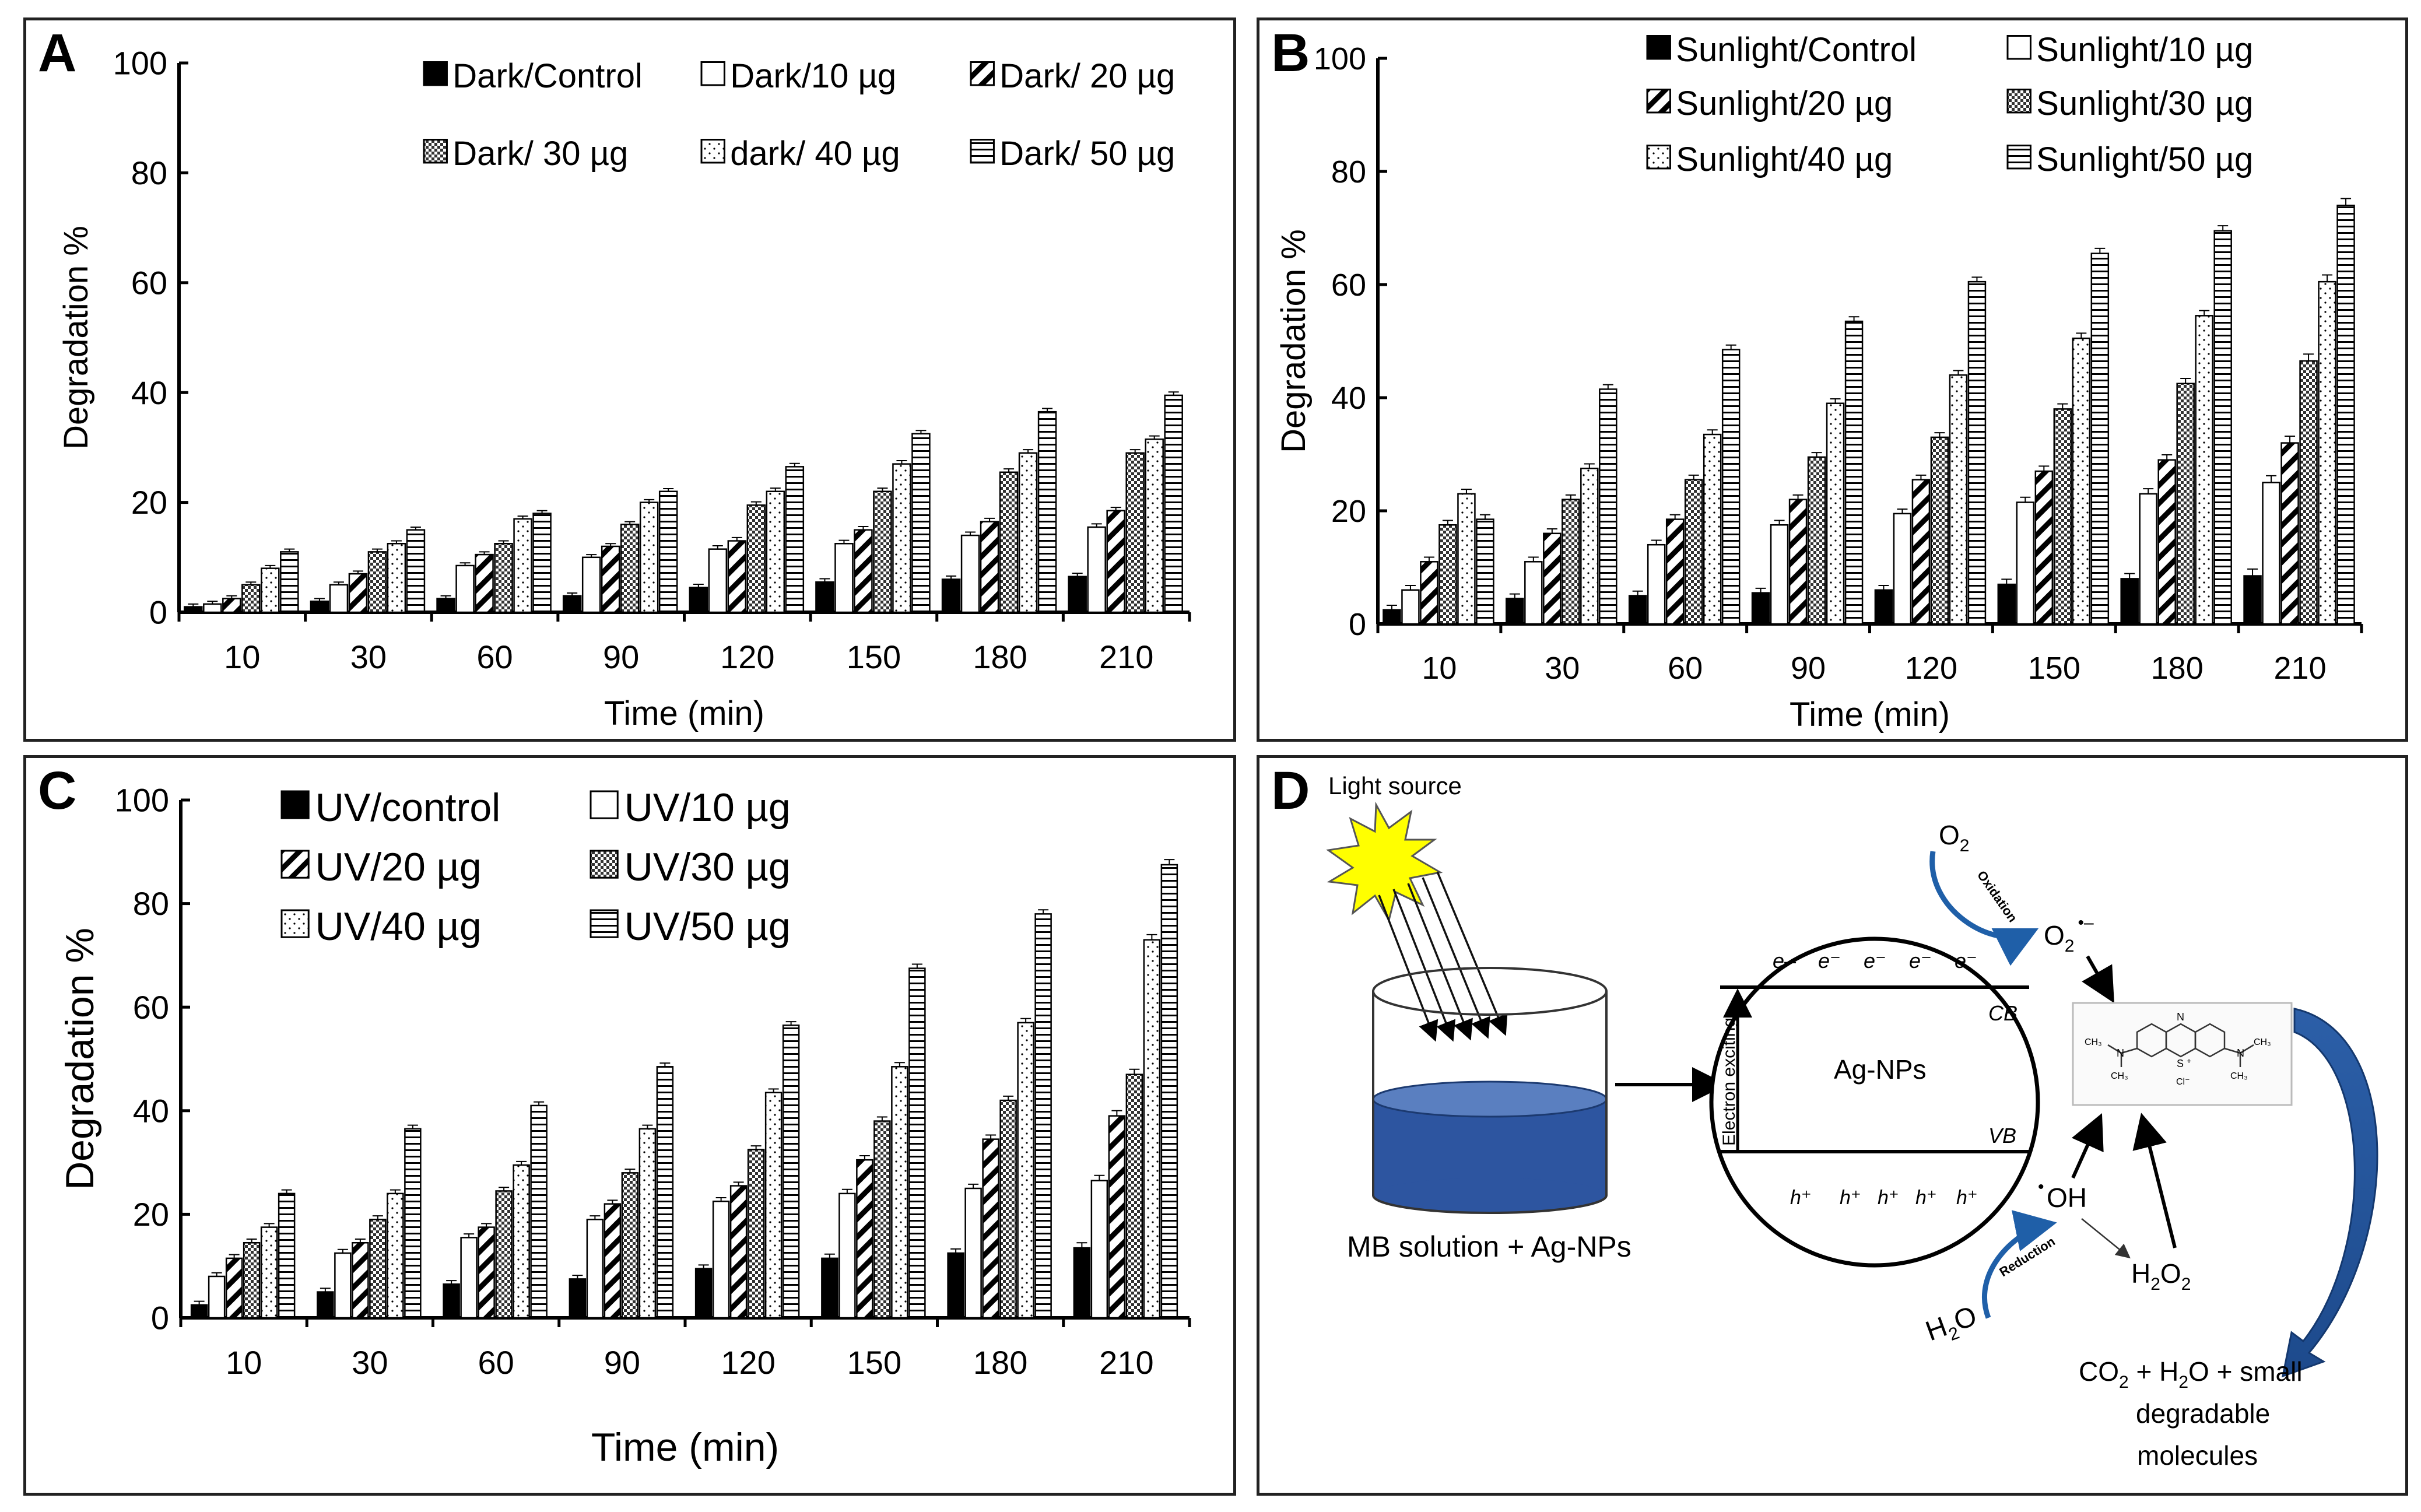 This screenshot has height=1512, width=2421. What do you see at coordinates (1952, 1326) in the screenshot?
I see `h2o-label: H2O` at bounding box center [1952, 1326].